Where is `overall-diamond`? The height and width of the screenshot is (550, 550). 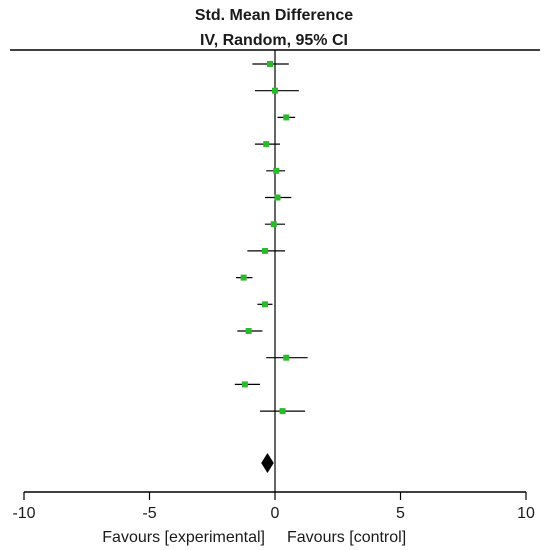
overall-diamond is located at coordinates (267, 463).